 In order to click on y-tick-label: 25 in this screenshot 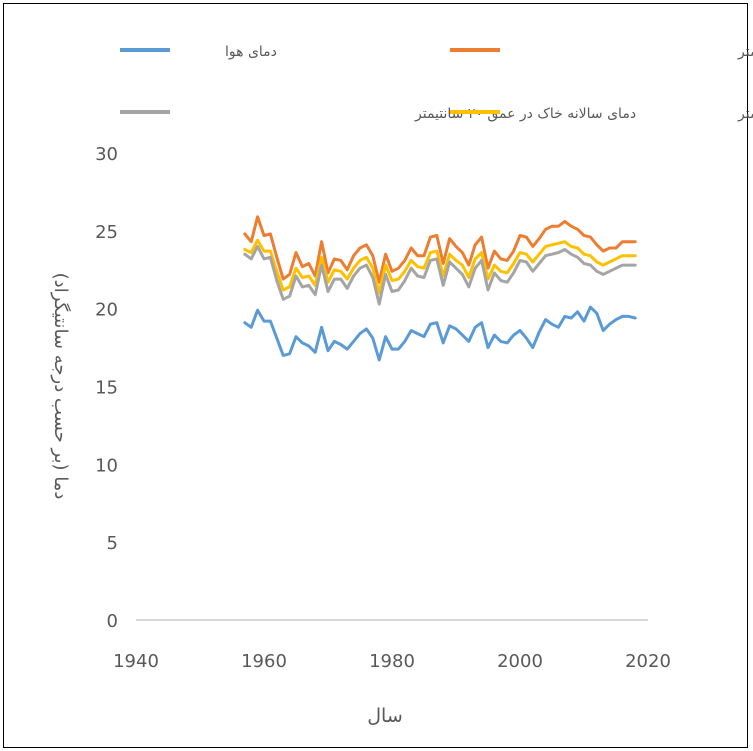, I will do `click(106, 232)`.